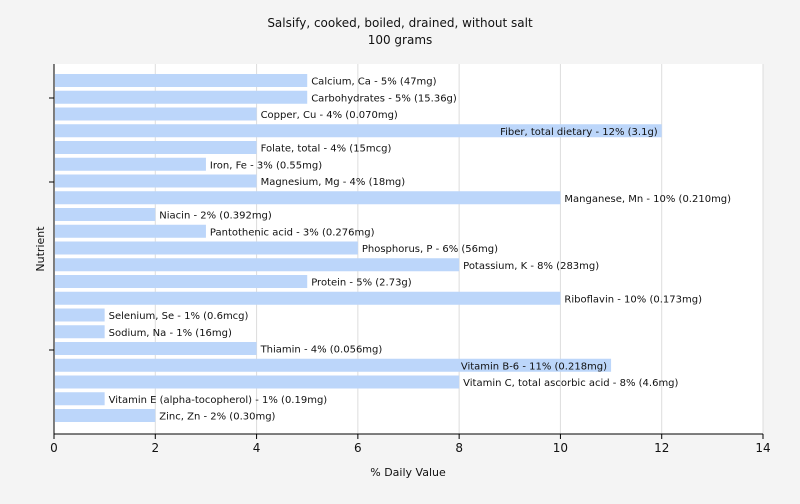 This screenshot has height=504, width=800. What do you see at coordinates (361, 283) in the screenshot?
I see `bar-label: Protein - 5% (2.73g)` at bounding box center [361, 283].